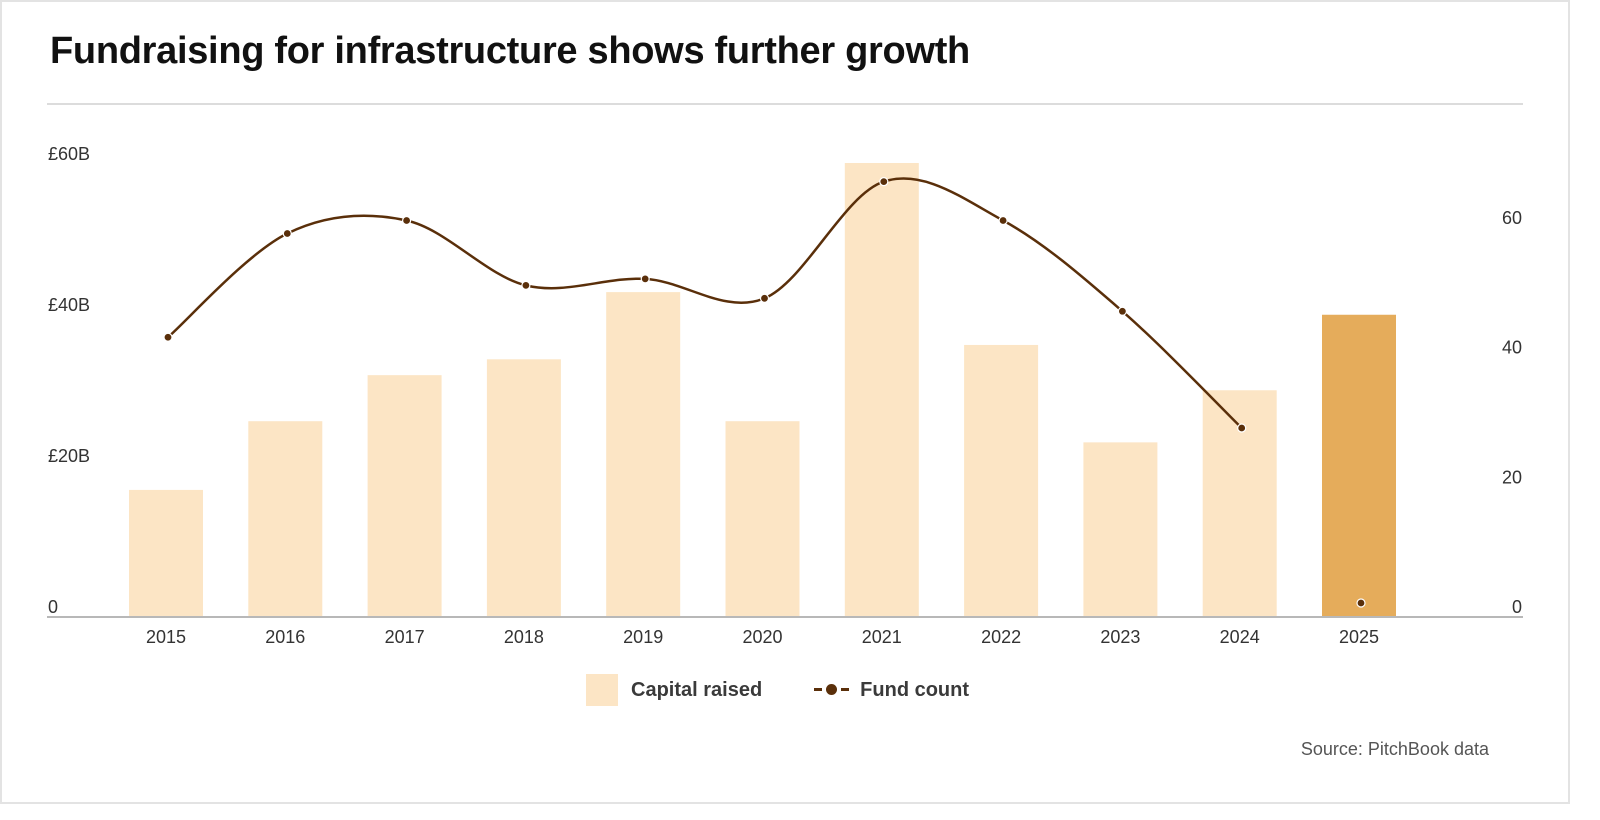 The height and width of the screenshot is (820, 1600). What do you see at coordinates (166, 552) in the screenshot?
I see `bar-2015` at bounding box center [166, 552].